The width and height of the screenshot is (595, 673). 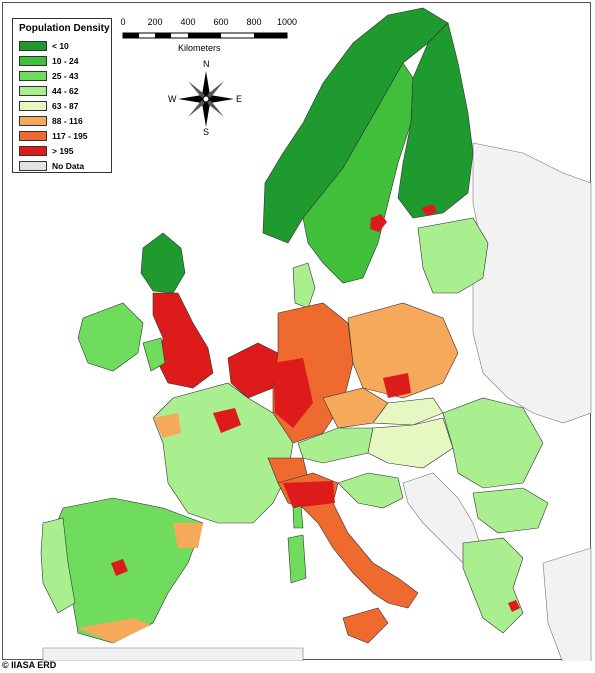 What do you see at coordinates (205, 35) in the screenshot?
I see `scale-bar-graphic` at bounding box center [205, 35].